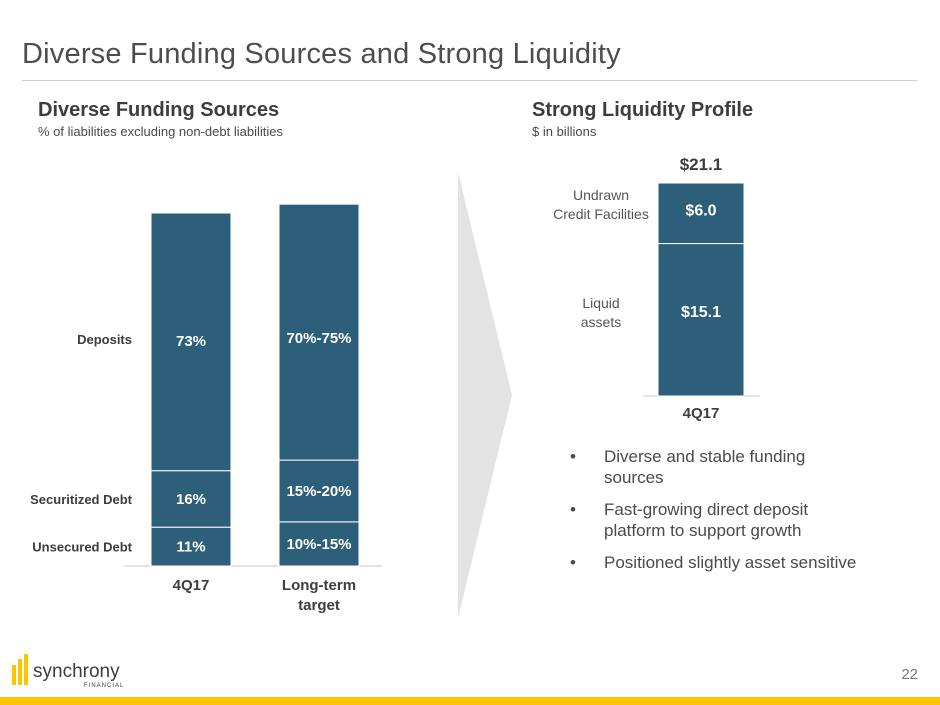 The image size is (940, 705). Describe the element at coordinates (159, 110) in the screenshot. I see `funding-section-title: Diverse Funding Sources` at that location.